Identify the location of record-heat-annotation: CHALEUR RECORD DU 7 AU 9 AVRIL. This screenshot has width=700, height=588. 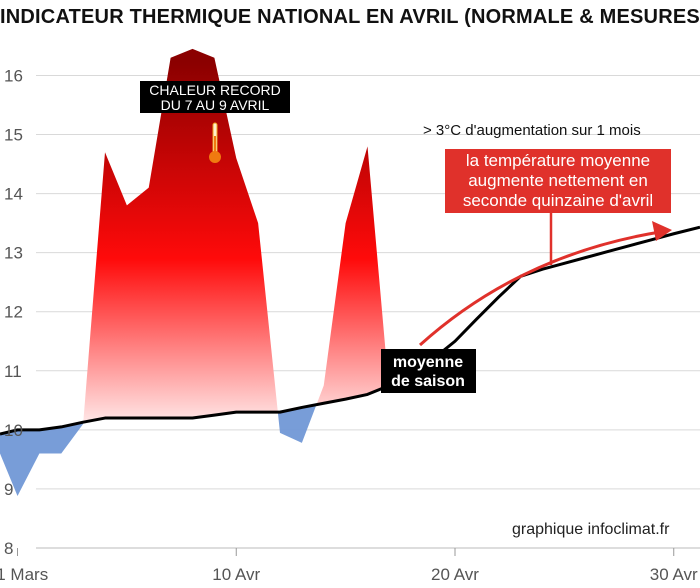
(215, 122).